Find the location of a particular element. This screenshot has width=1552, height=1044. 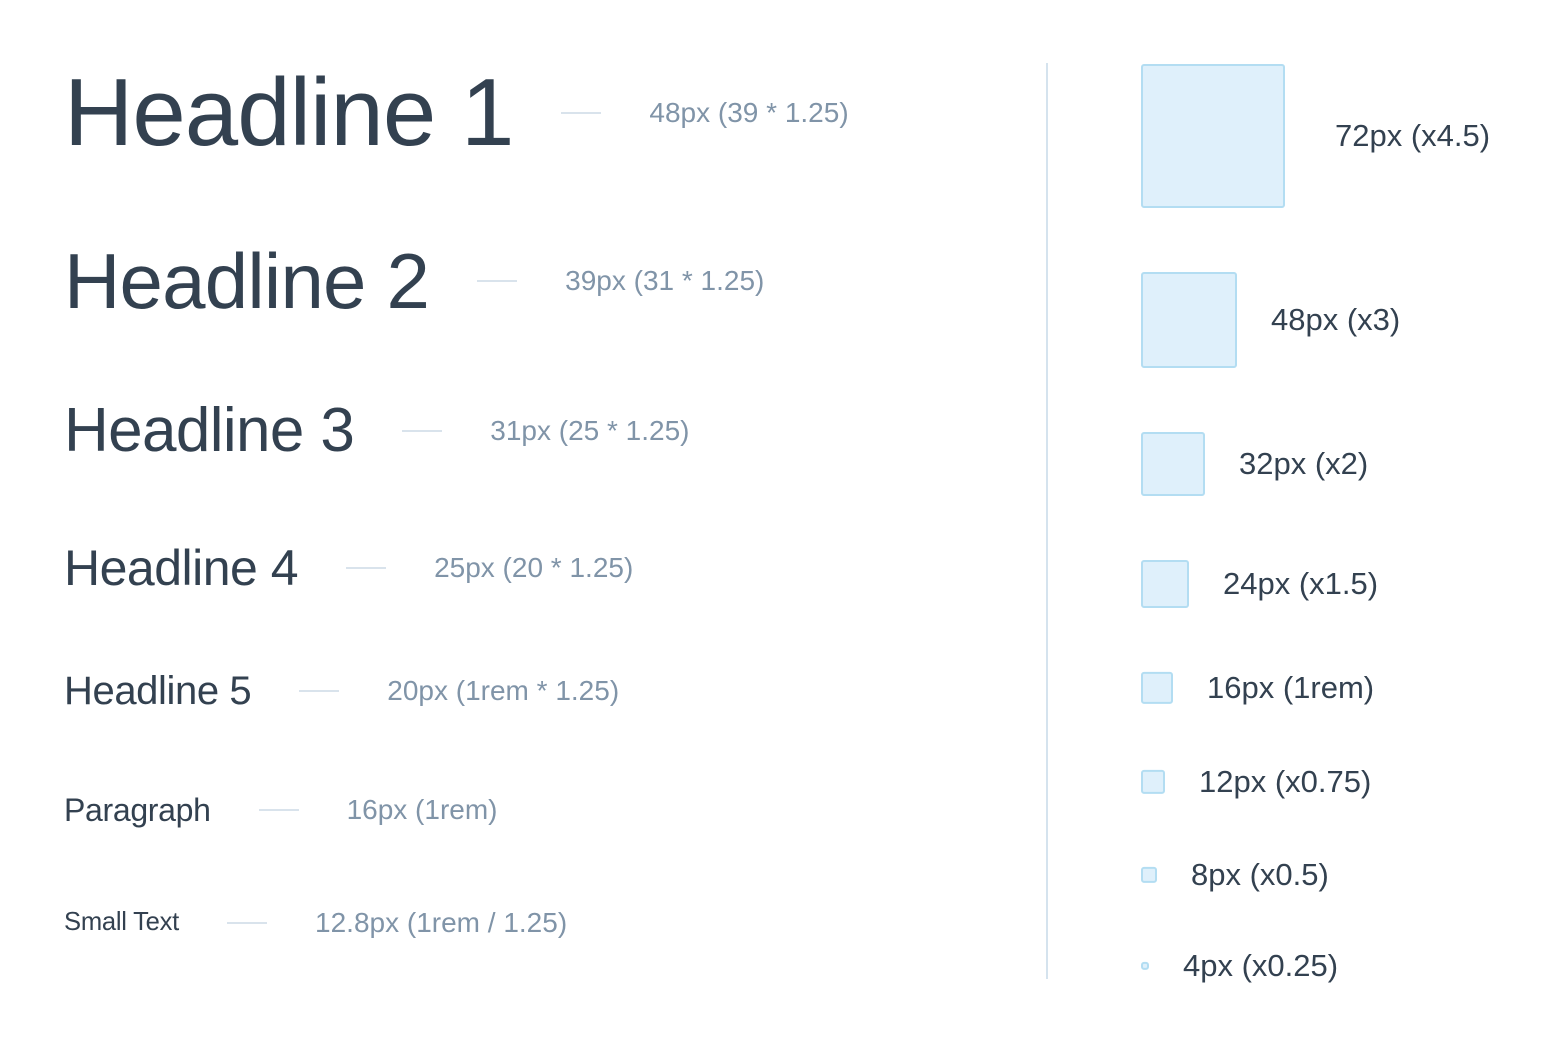

spacing-size-label: 72px (x4.5) is located at coordinates (1413, 135).